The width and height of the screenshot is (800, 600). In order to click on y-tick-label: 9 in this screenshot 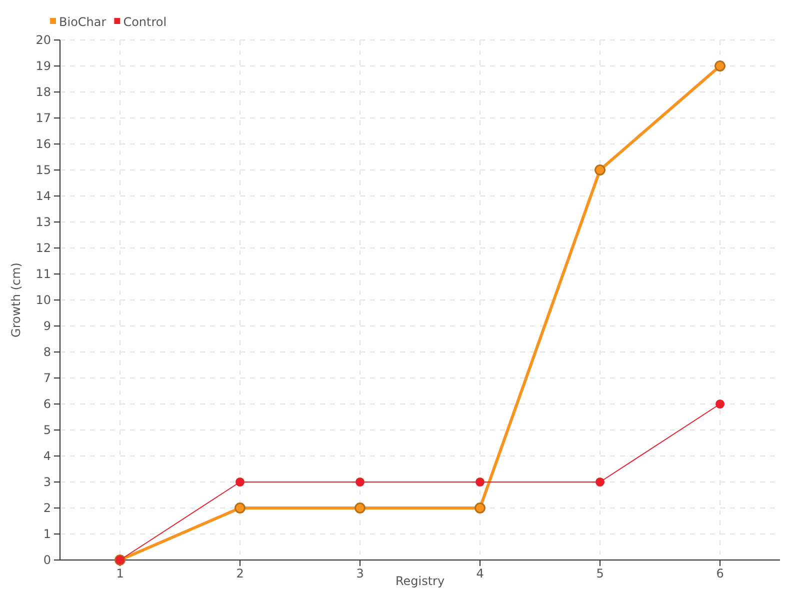, I will do `click(47, 325)`.